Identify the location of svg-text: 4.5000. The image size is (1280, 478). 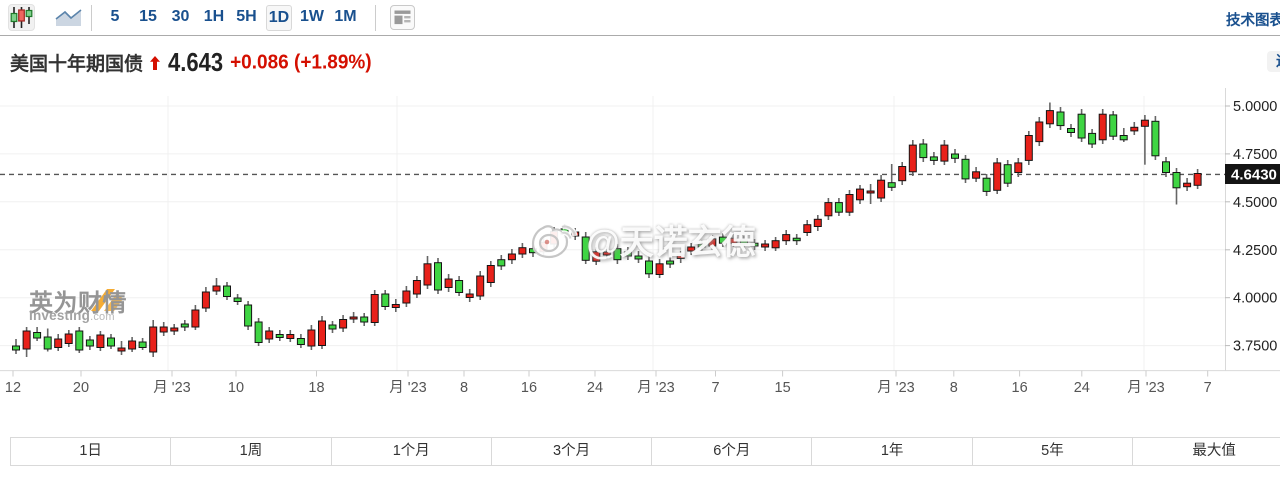
(1255, 203).